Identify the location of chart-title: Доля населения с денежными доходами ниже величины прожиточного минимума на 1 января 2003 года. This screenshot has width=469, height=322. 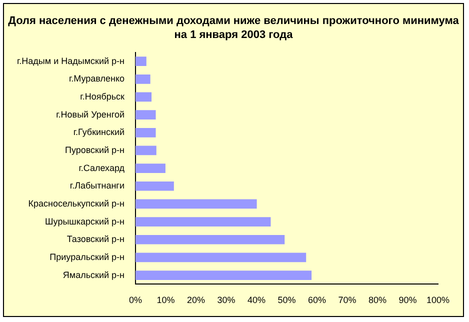
(233, 28).